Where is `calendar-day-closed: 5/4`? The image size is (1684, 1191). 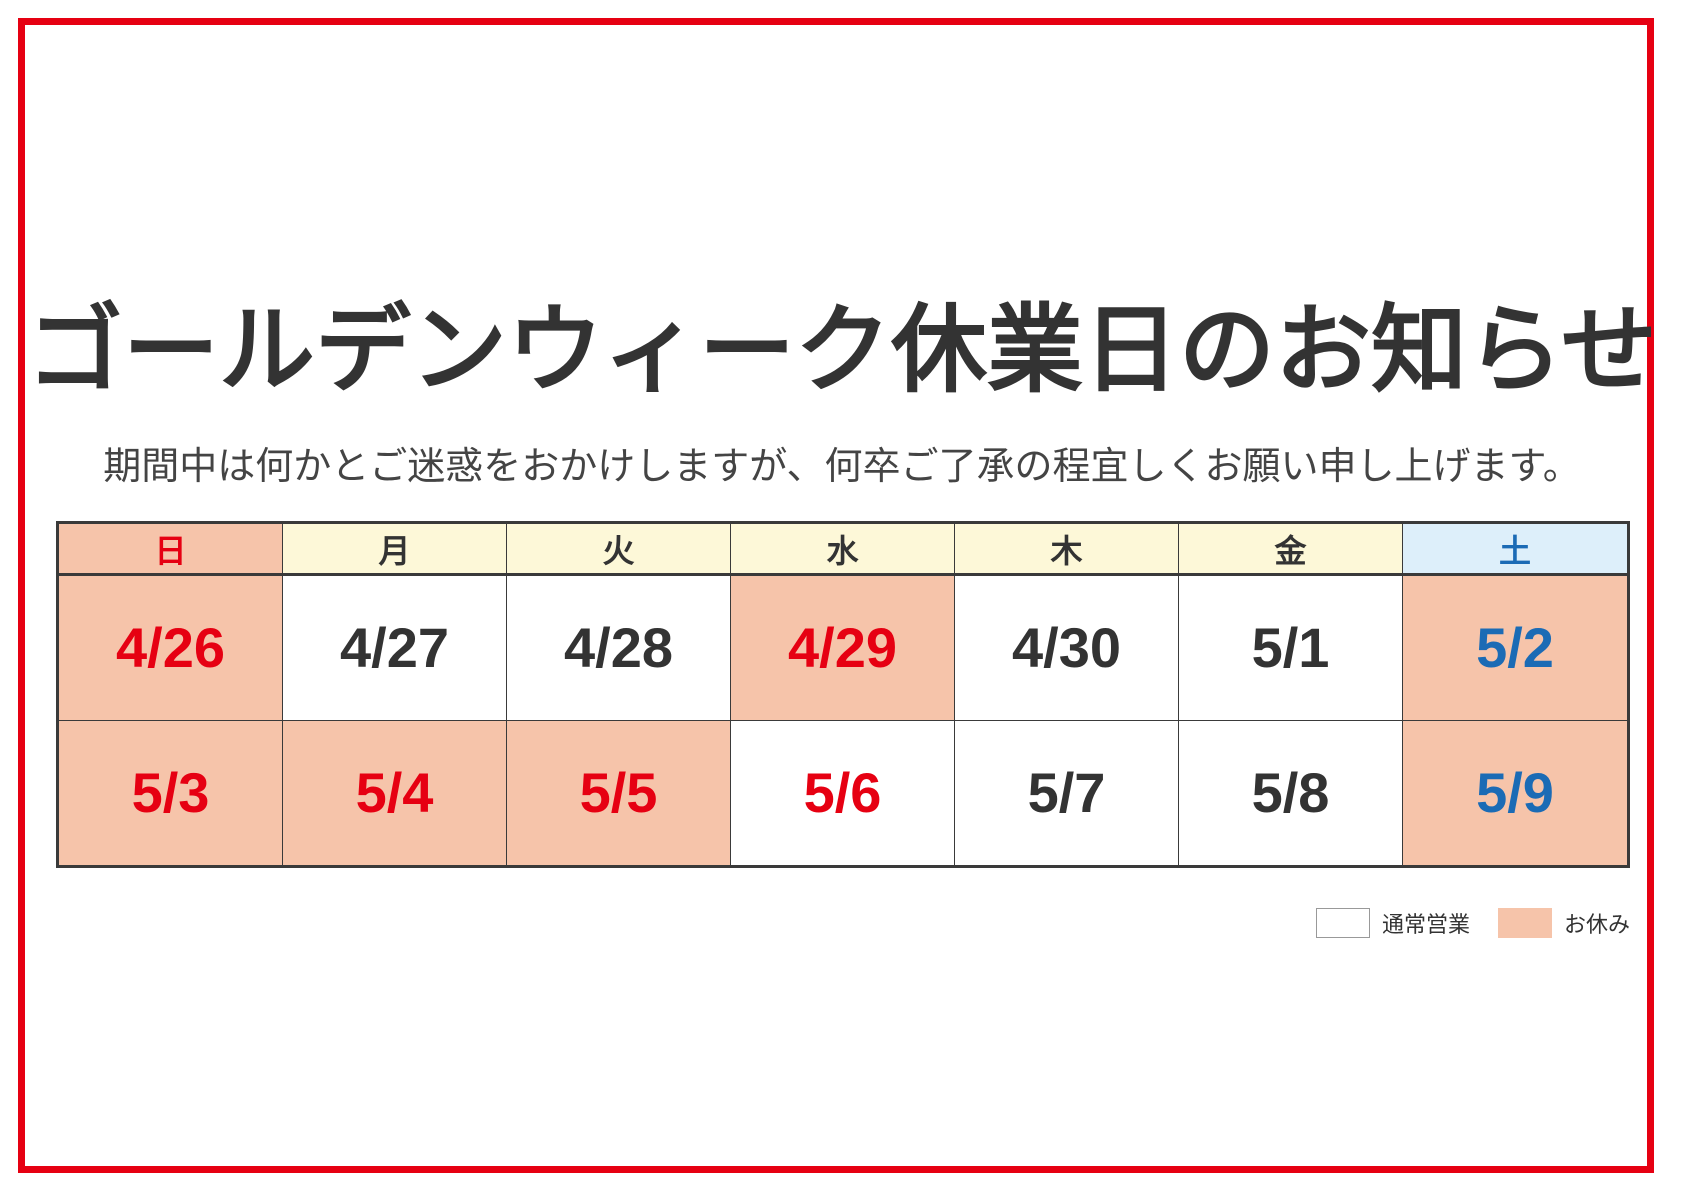 calendar-day-closed: 5/4 is located at coordinates (395, 792).